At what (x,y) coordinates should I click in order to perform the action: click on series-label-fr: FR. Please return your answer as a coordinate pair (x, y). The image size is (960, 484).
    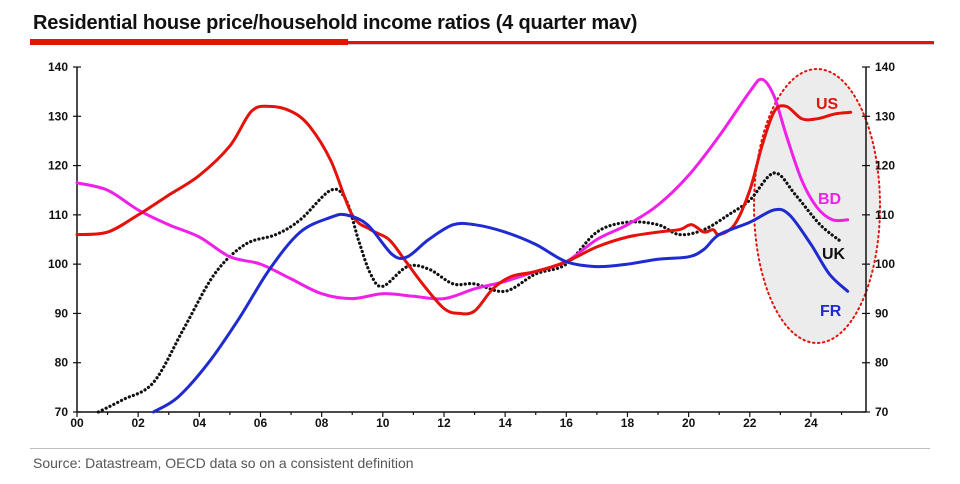
    Looking at the image, I should click on (831, 311).